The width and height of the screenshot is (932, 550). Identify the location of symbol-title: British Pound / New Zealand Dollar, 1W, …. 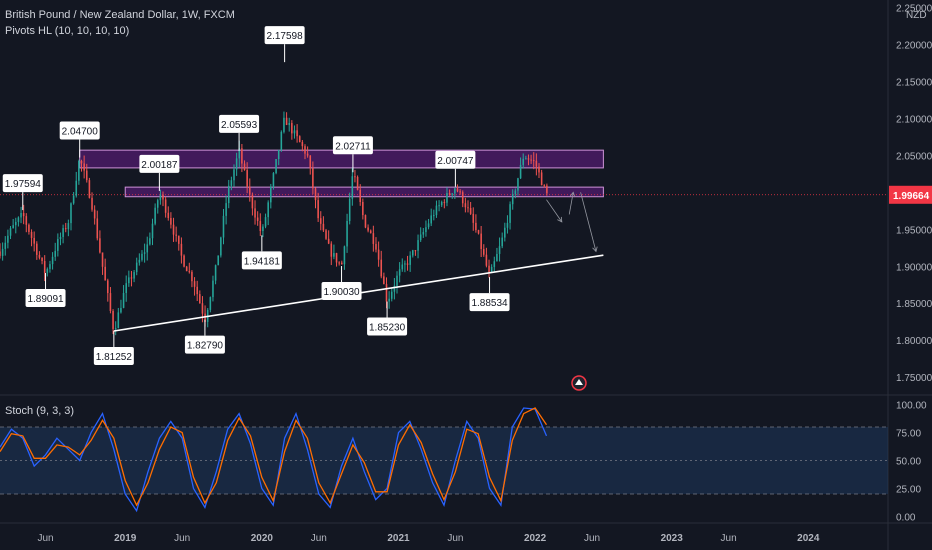
(120, 15).